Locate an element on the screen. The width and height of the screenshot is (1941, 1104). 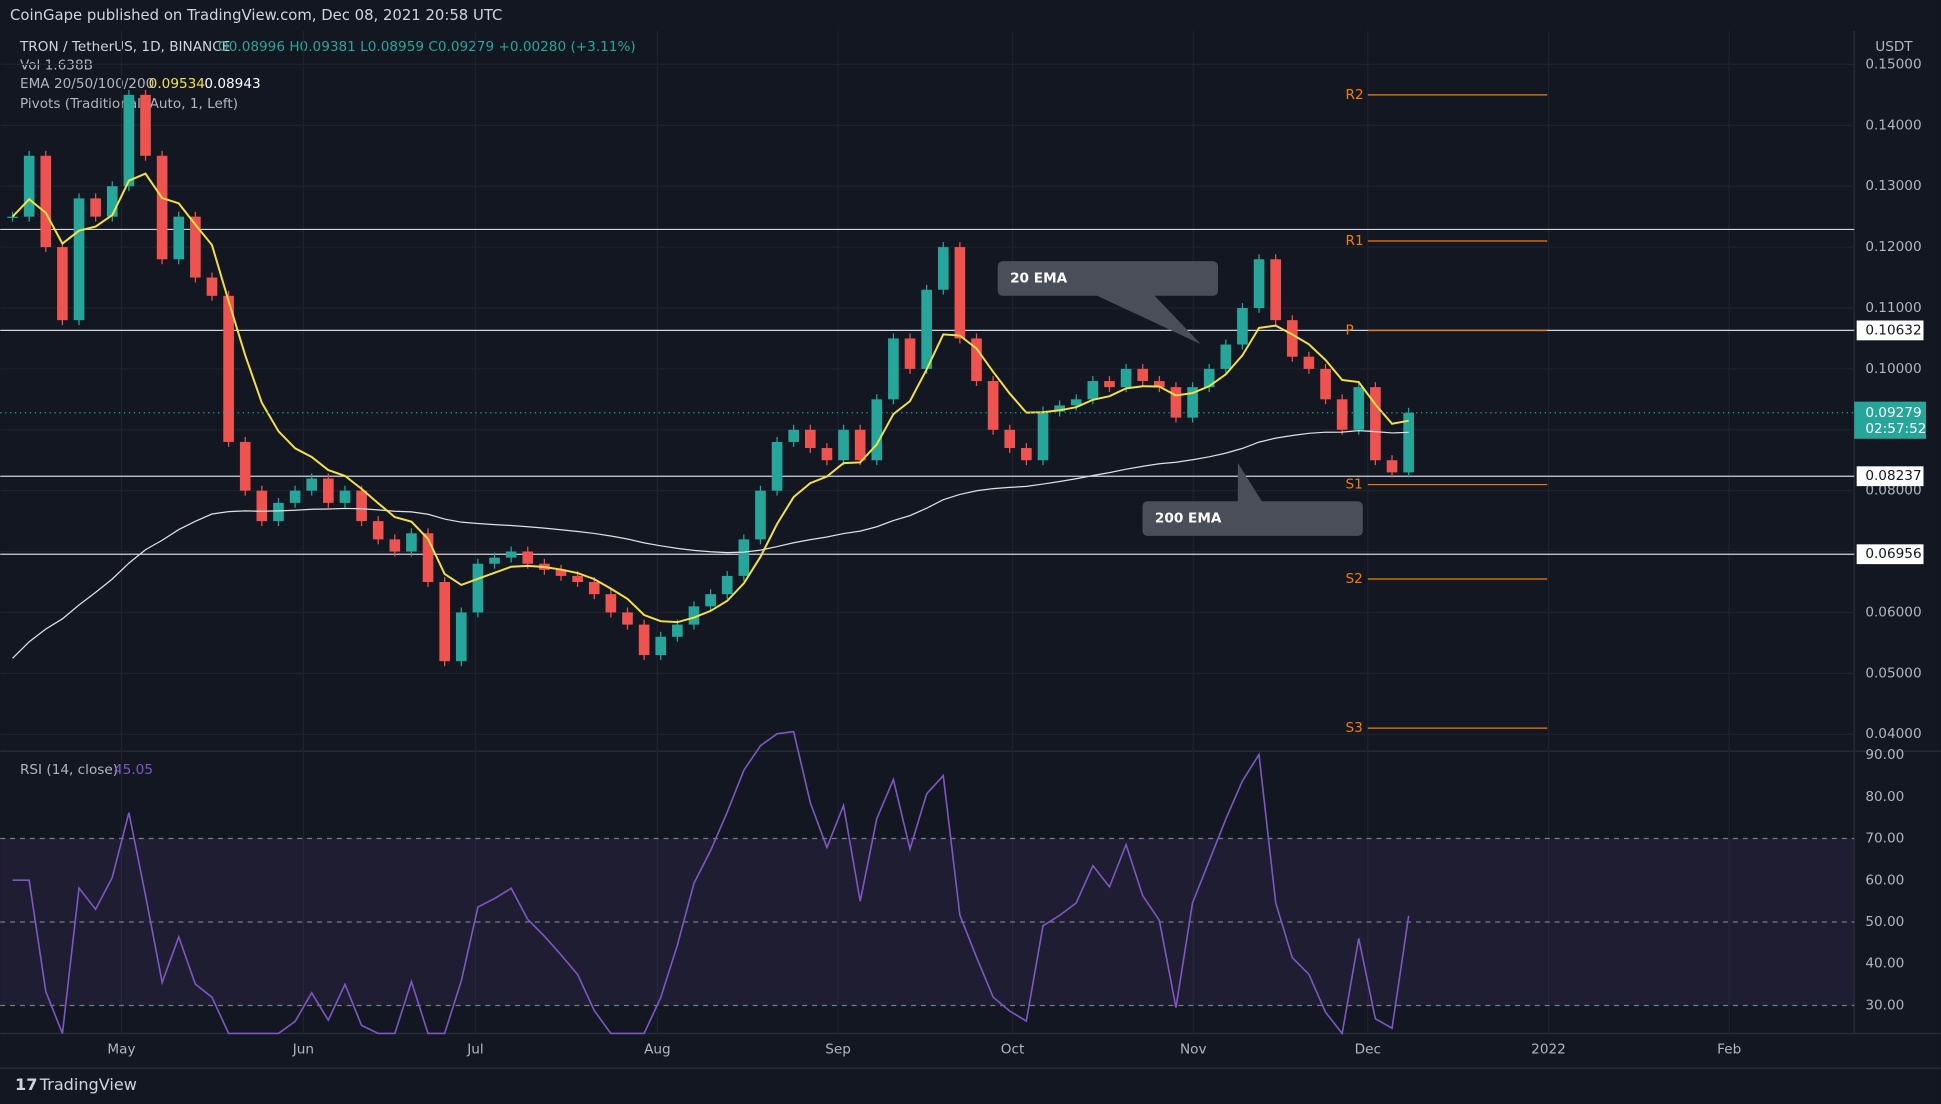
x-tick-label: Nov is located at coordinates (1193, 1050).